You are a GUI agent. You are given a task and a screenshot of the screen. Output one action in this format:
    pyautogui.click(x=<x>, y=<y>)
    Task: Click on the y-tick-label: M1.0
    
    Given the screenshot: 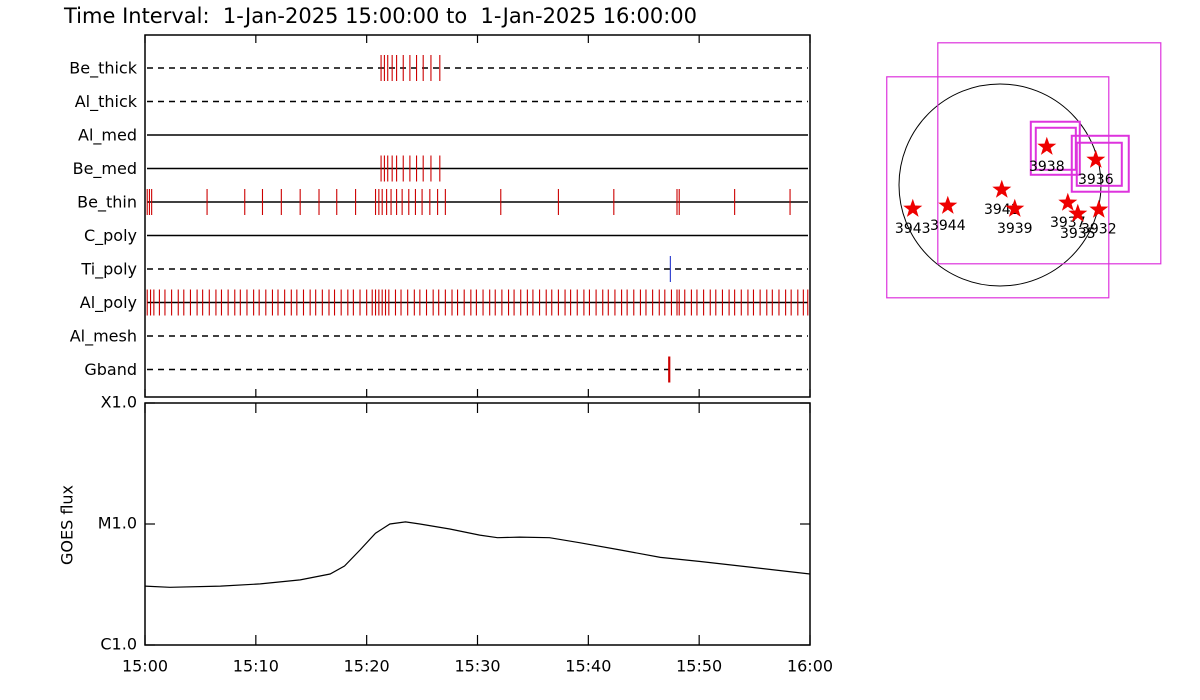 What is the action you would take?
    pyautogui.click(x=117, y=523)
    